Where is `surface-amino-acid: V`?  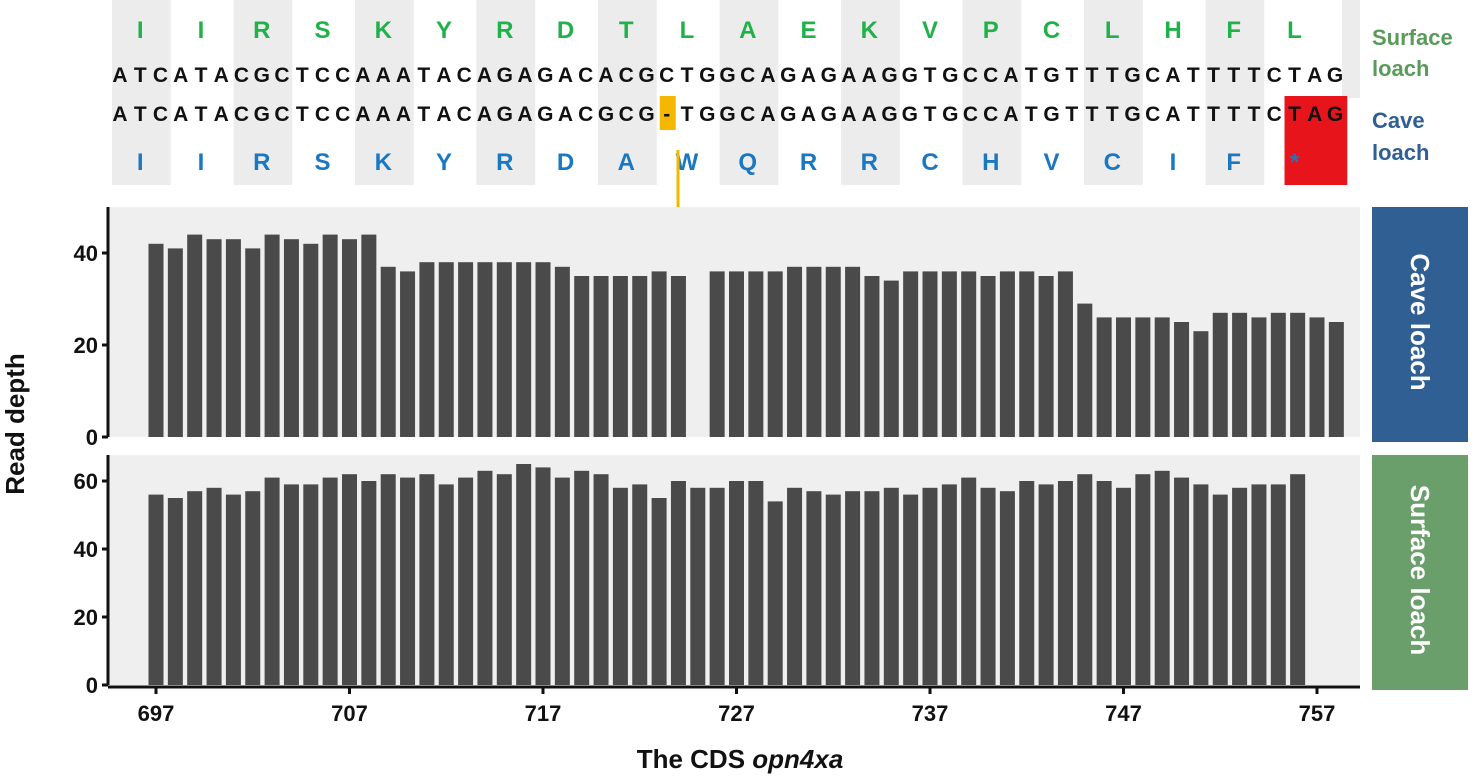
surface-amino-acid: V is located at coordinates (930, 30).